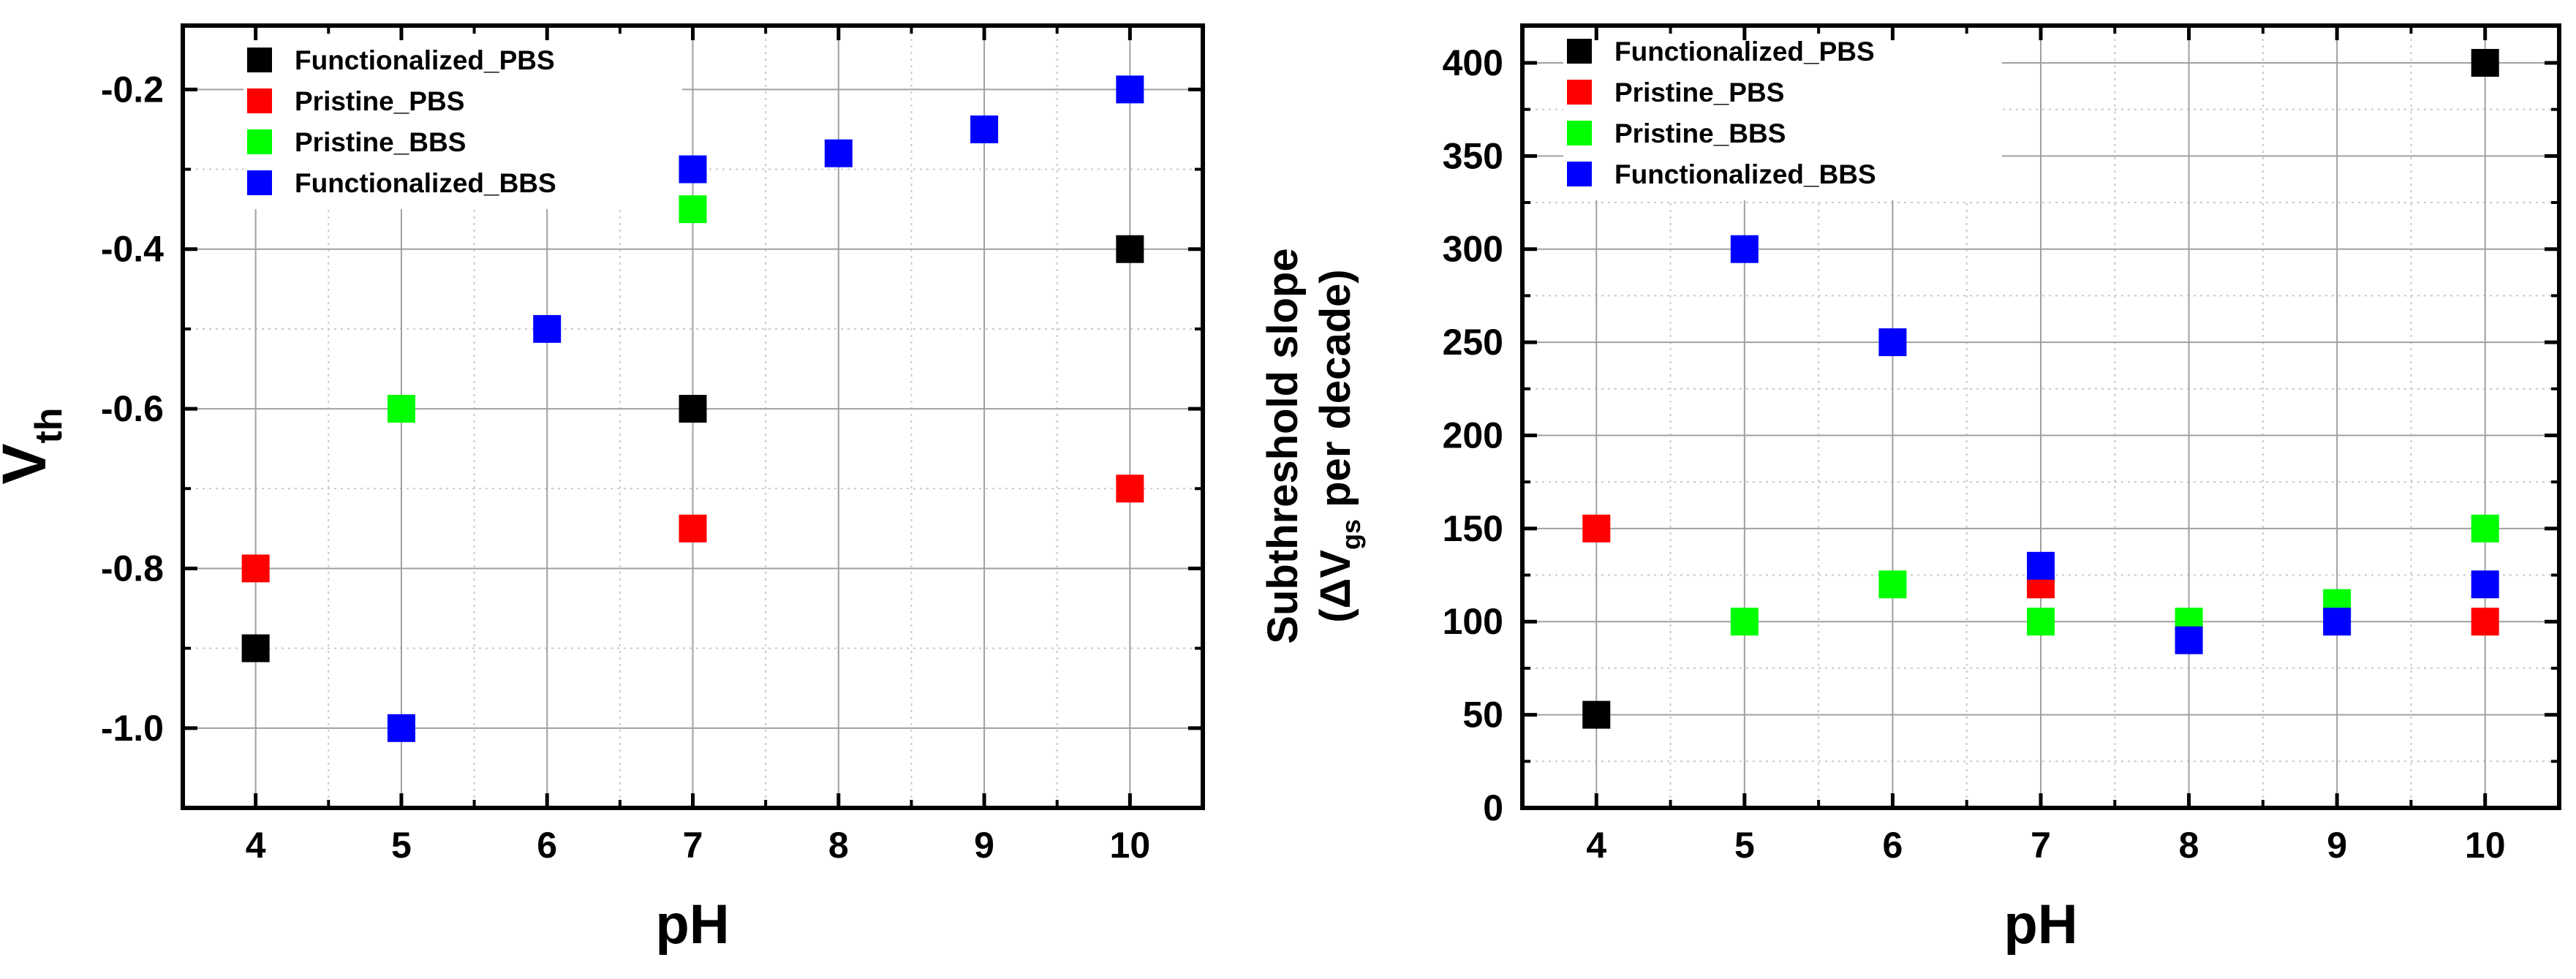 The height and width of the screenshot is (979, 2576). What do you see at coordinates (132, 728) in the screenshot?
I see `y-tick-label: -1.0` at bounding box center [132, 728].